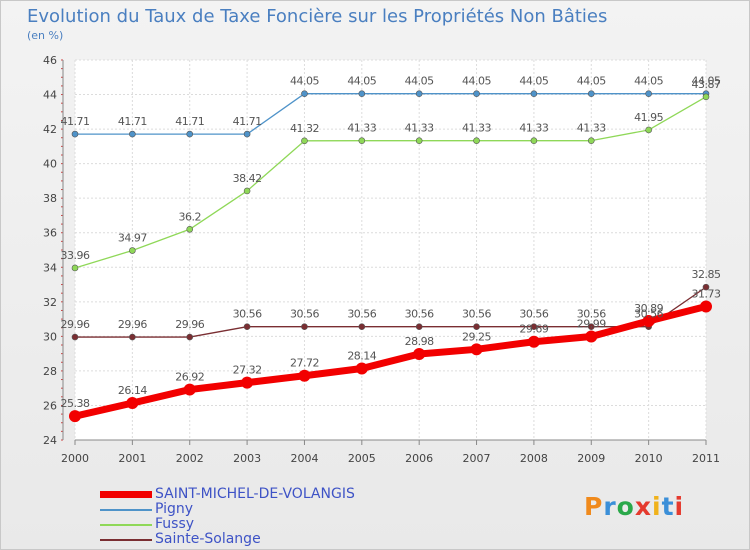  I want to click on data-label: 34.97, so click(132, 238).